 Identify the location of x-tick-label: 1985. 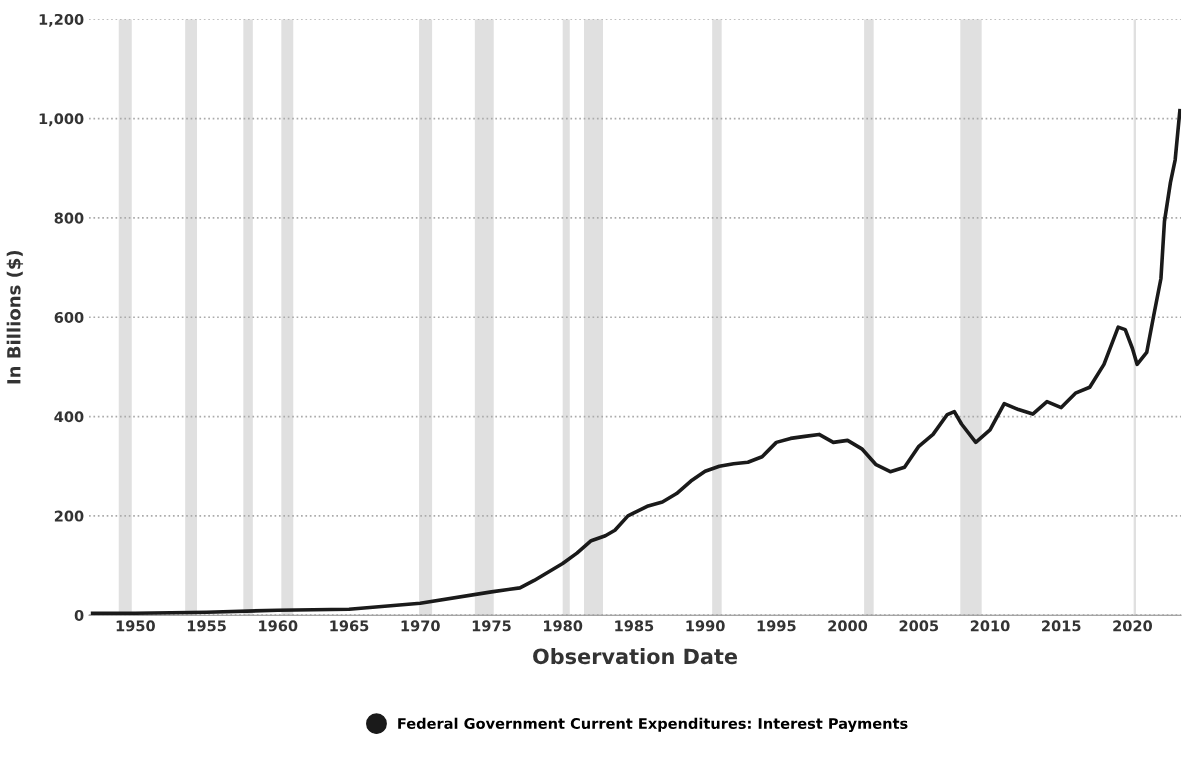
(634, 626).